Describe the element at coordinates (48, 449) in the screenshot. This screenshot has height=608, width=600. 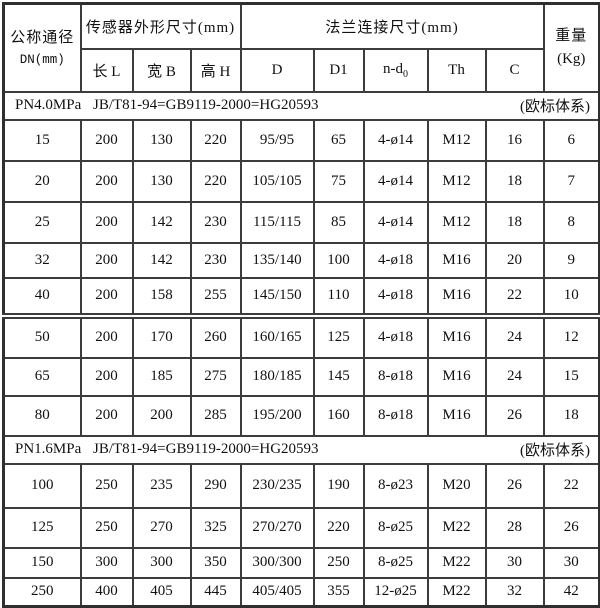
I see `pressure-rating-label: PN1.6MPa` at that location.